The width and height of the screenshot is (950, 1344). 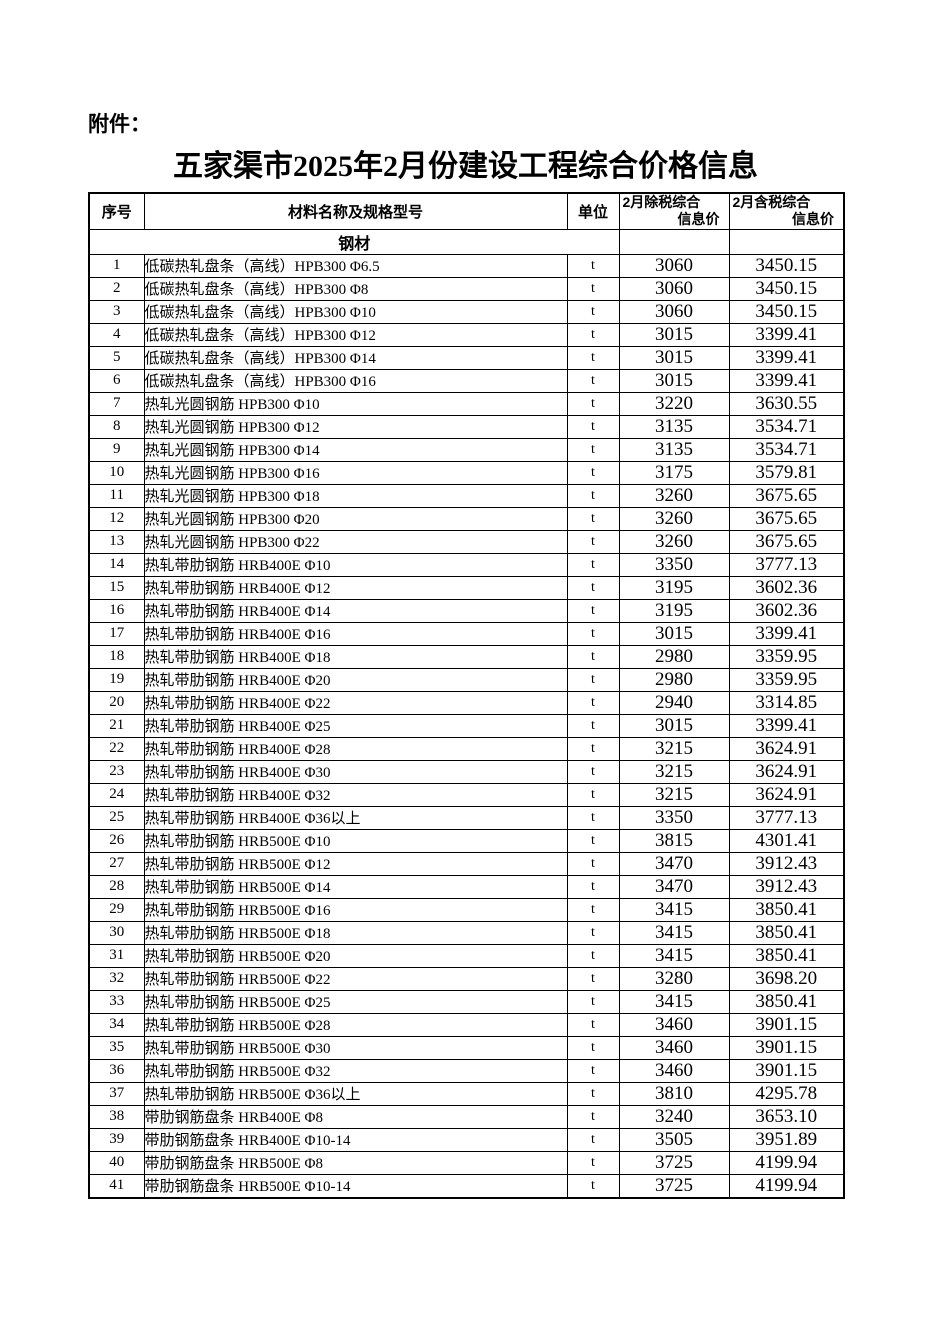 I want to click on col-header-price-inc-tax-line1: 2月含税综合, so click(x=771, y=202).